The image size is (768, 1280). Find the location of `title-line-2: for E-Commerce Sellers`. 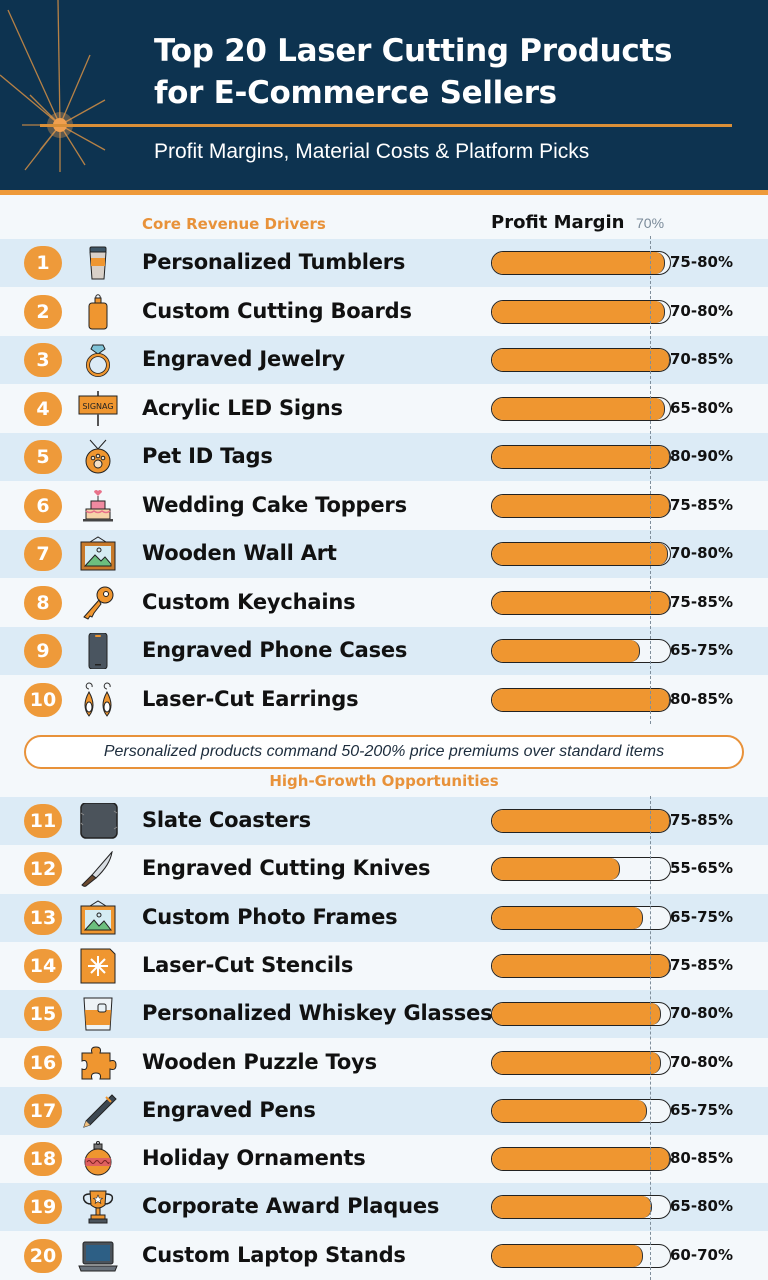

title-line-2: for E-Commerce Sellers is located at coordinates (355, 93).